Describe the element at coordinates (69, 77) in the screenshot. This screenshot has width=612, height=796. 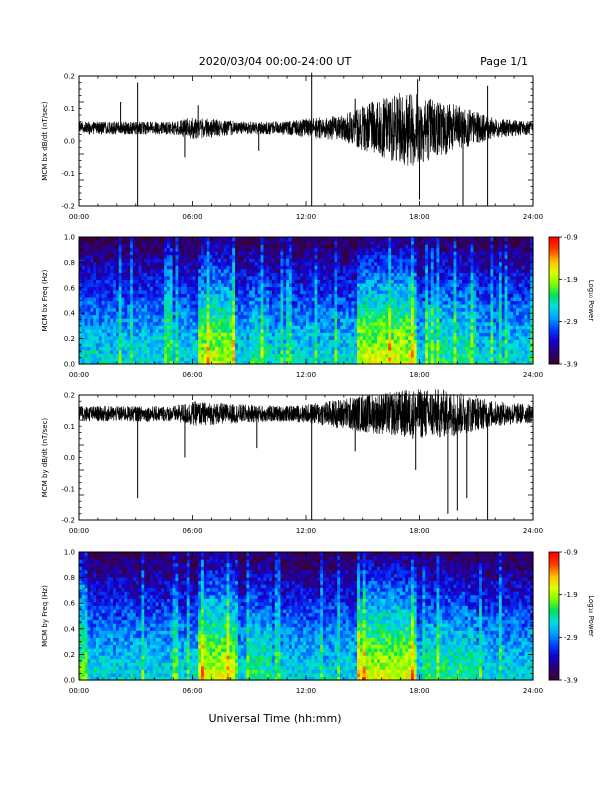
I see `y-tick-label: 0.2` at that location.